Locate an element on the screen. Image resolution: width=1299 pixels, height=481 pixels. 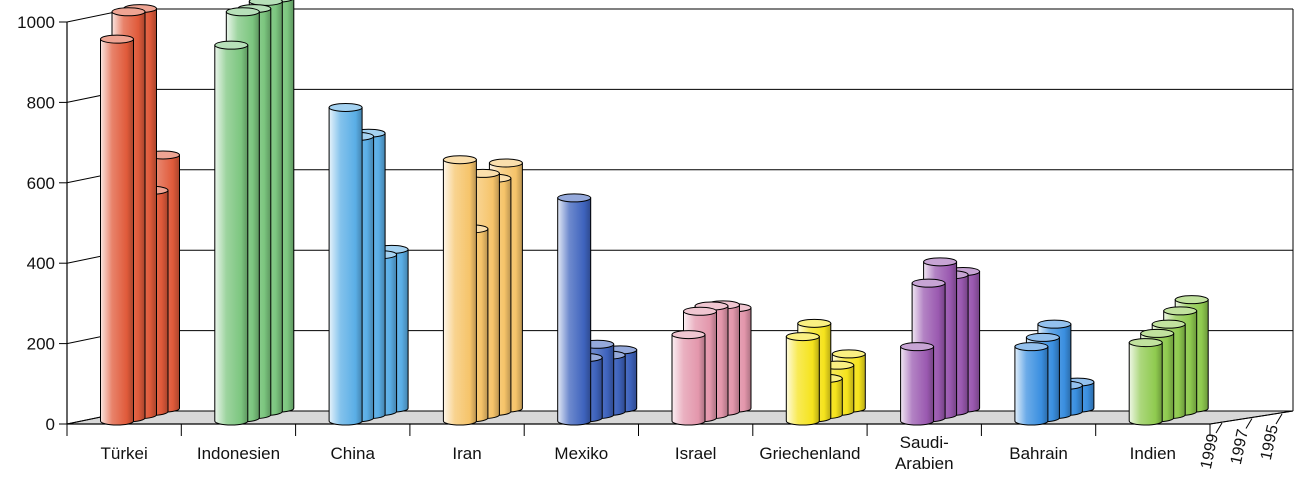
y-tick-label: 600 is located at coordinates (41, 183).